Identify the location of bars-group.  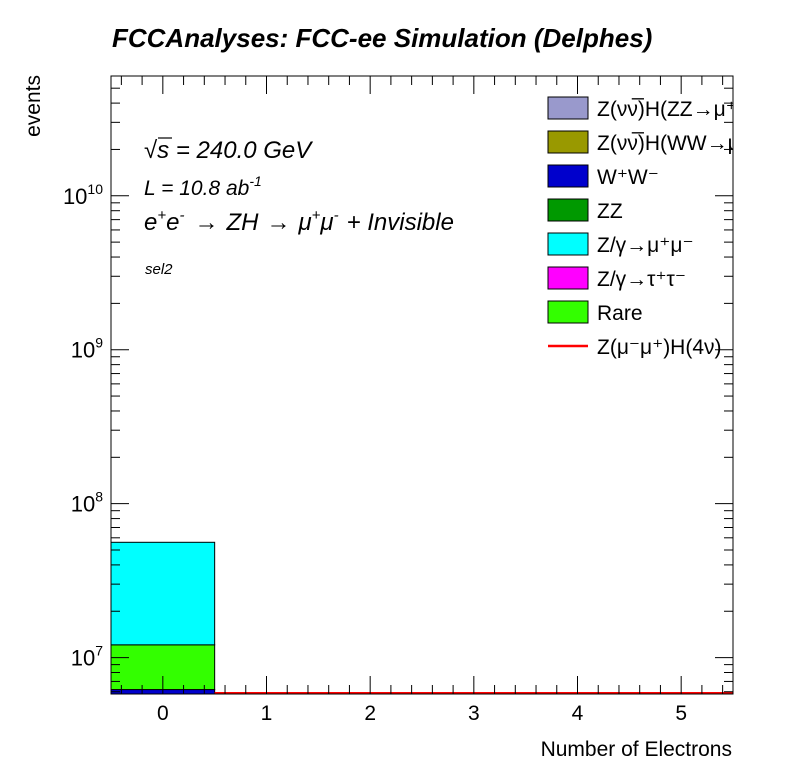
(163, 618).